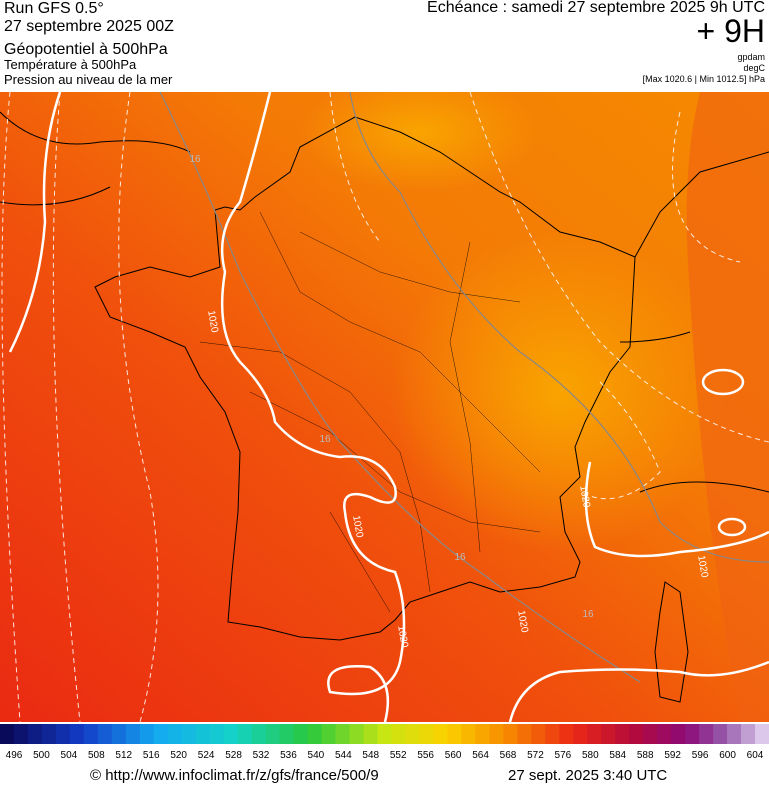 This screenshot has width=769, height=786. What do you see at coordinates (88, 79) in the screenshot?
I see `field-label: Pression au niveau de la mer` at bounding box center [88, 79].